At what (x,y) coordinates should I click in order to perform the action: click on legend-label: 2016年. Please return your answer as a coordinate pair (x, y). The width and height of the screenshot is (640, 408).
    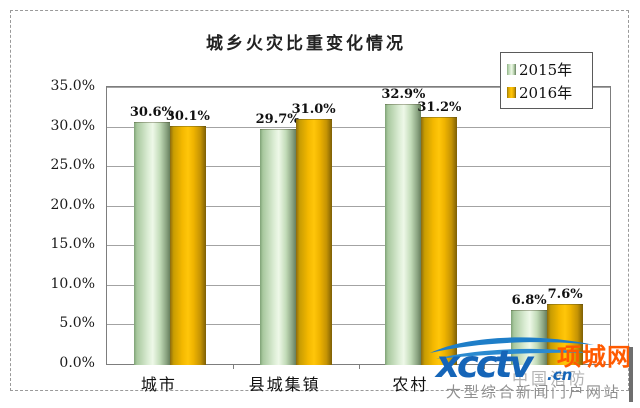
    Looking at the image, I should click on (546, 93).